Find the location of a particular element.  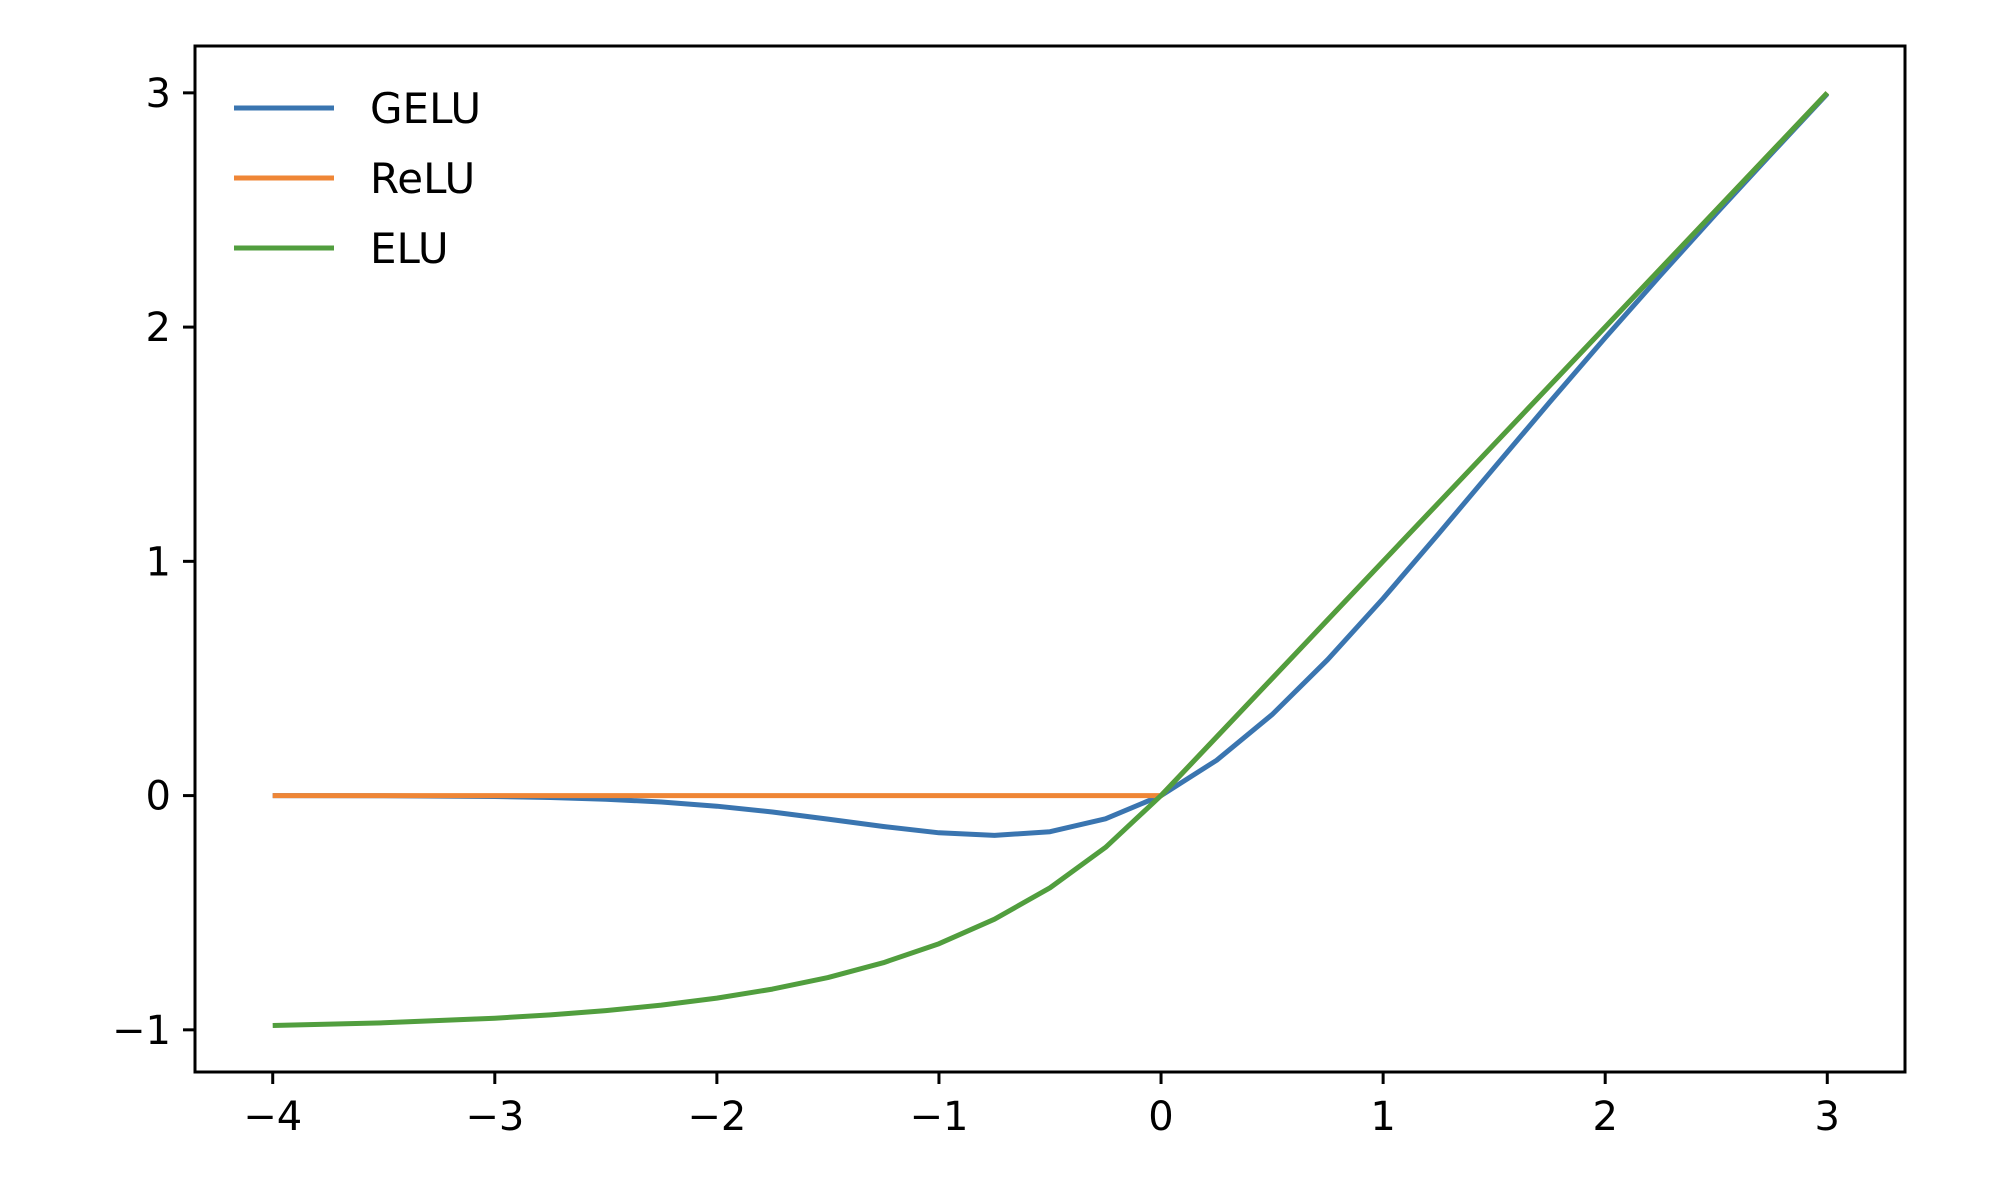

x-tick-label: 2 is located at coordinates (1604, 1117).